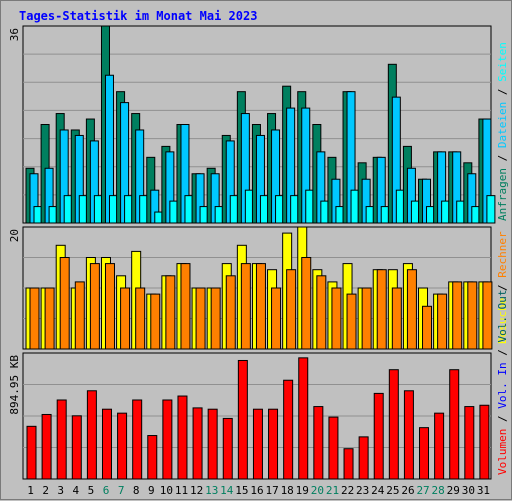 This screenshot has width=512, height=501. Describe the element at coordinates (302, 490) in the screenshot. I see `x-tick-label-day-19: 19` at that location.